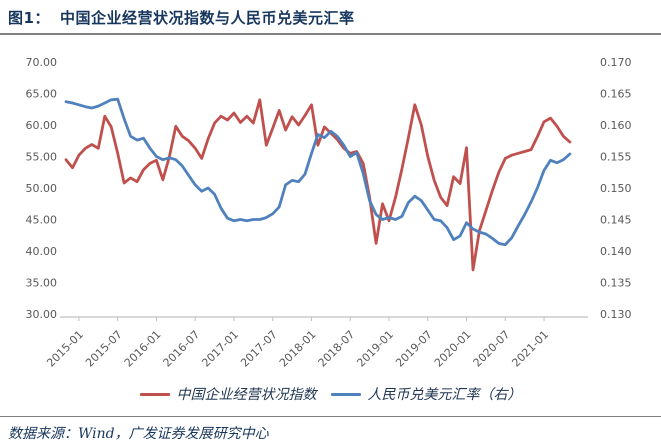 The height and width of the screenshot is (448, 661). Describe the element at coordinates (42, 251) in the screenshot. I see `svg-text: 40.00` at that location.